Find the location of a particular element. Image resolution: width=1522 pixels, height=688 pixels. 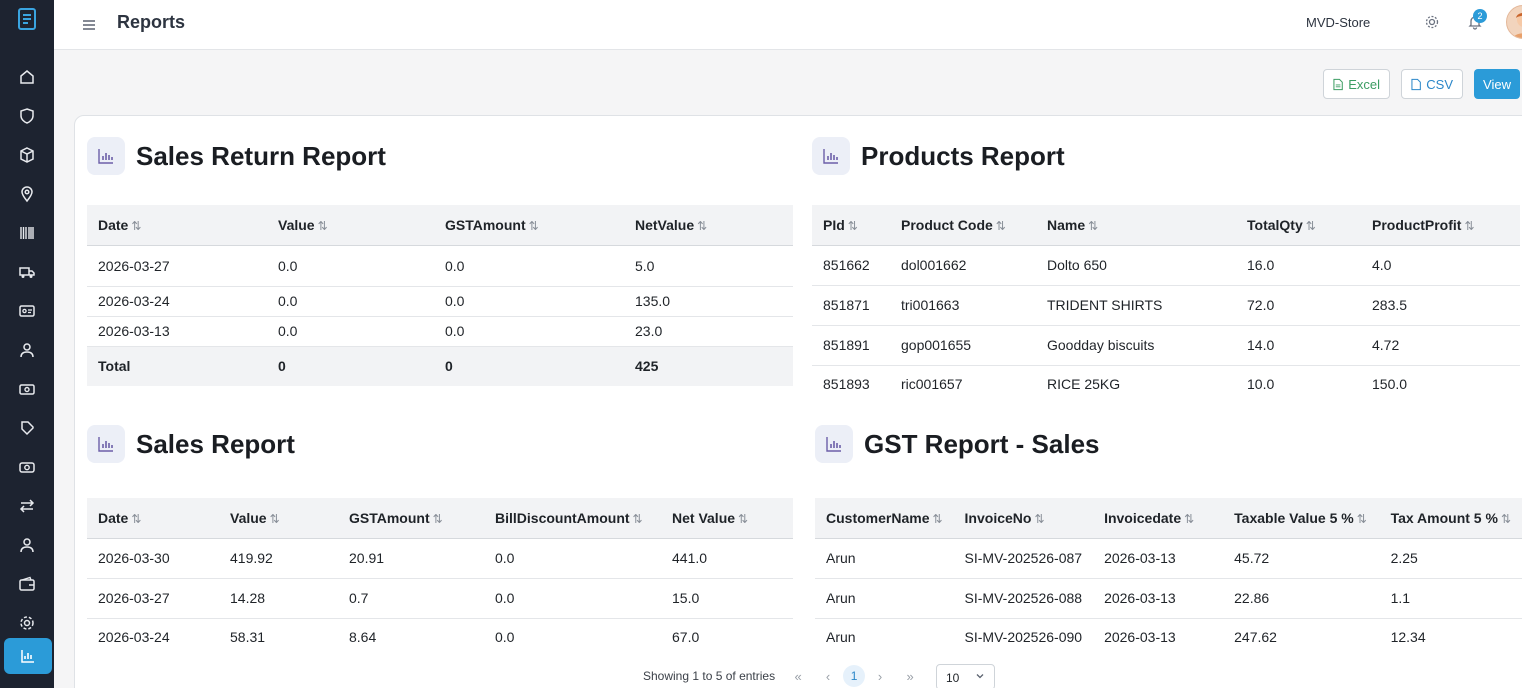

column-header: PId ⇅ is located at coordinates (851, 225).